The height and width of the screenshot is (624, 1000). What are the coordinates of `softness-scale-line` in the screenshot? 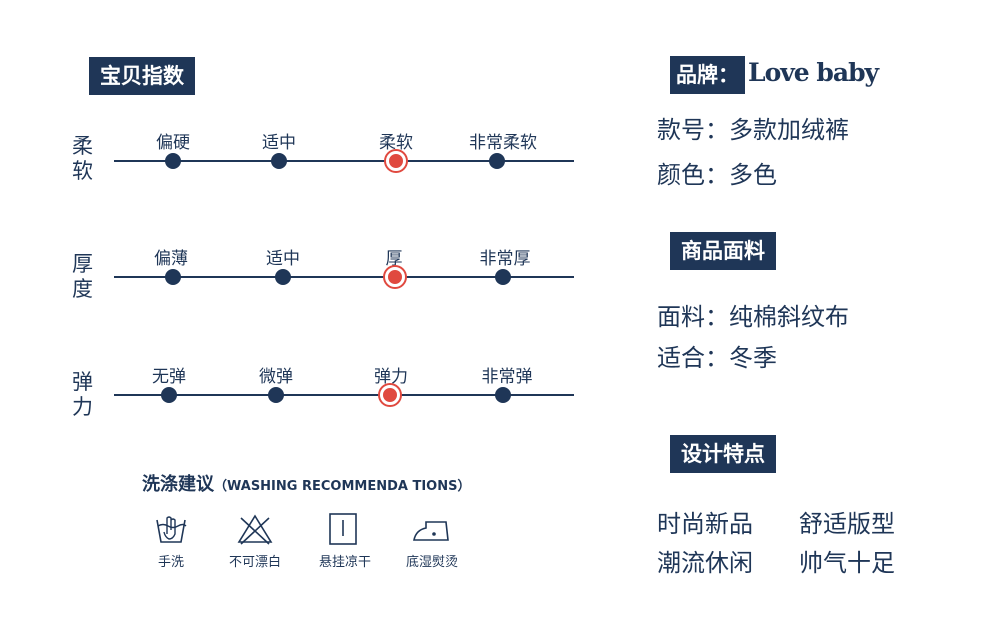 It's located at (344, 161).